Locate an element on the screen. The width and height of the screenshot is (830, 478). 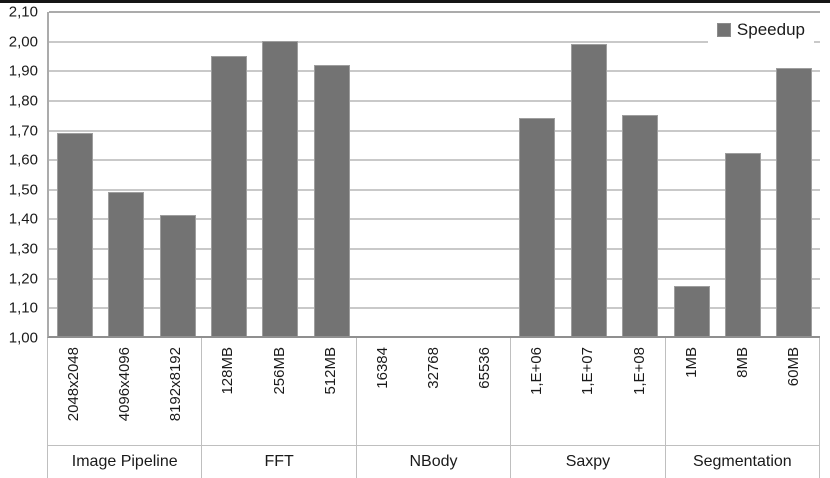
y-tick-label-1-00: 1,00 is located at coordinates (23, 338).